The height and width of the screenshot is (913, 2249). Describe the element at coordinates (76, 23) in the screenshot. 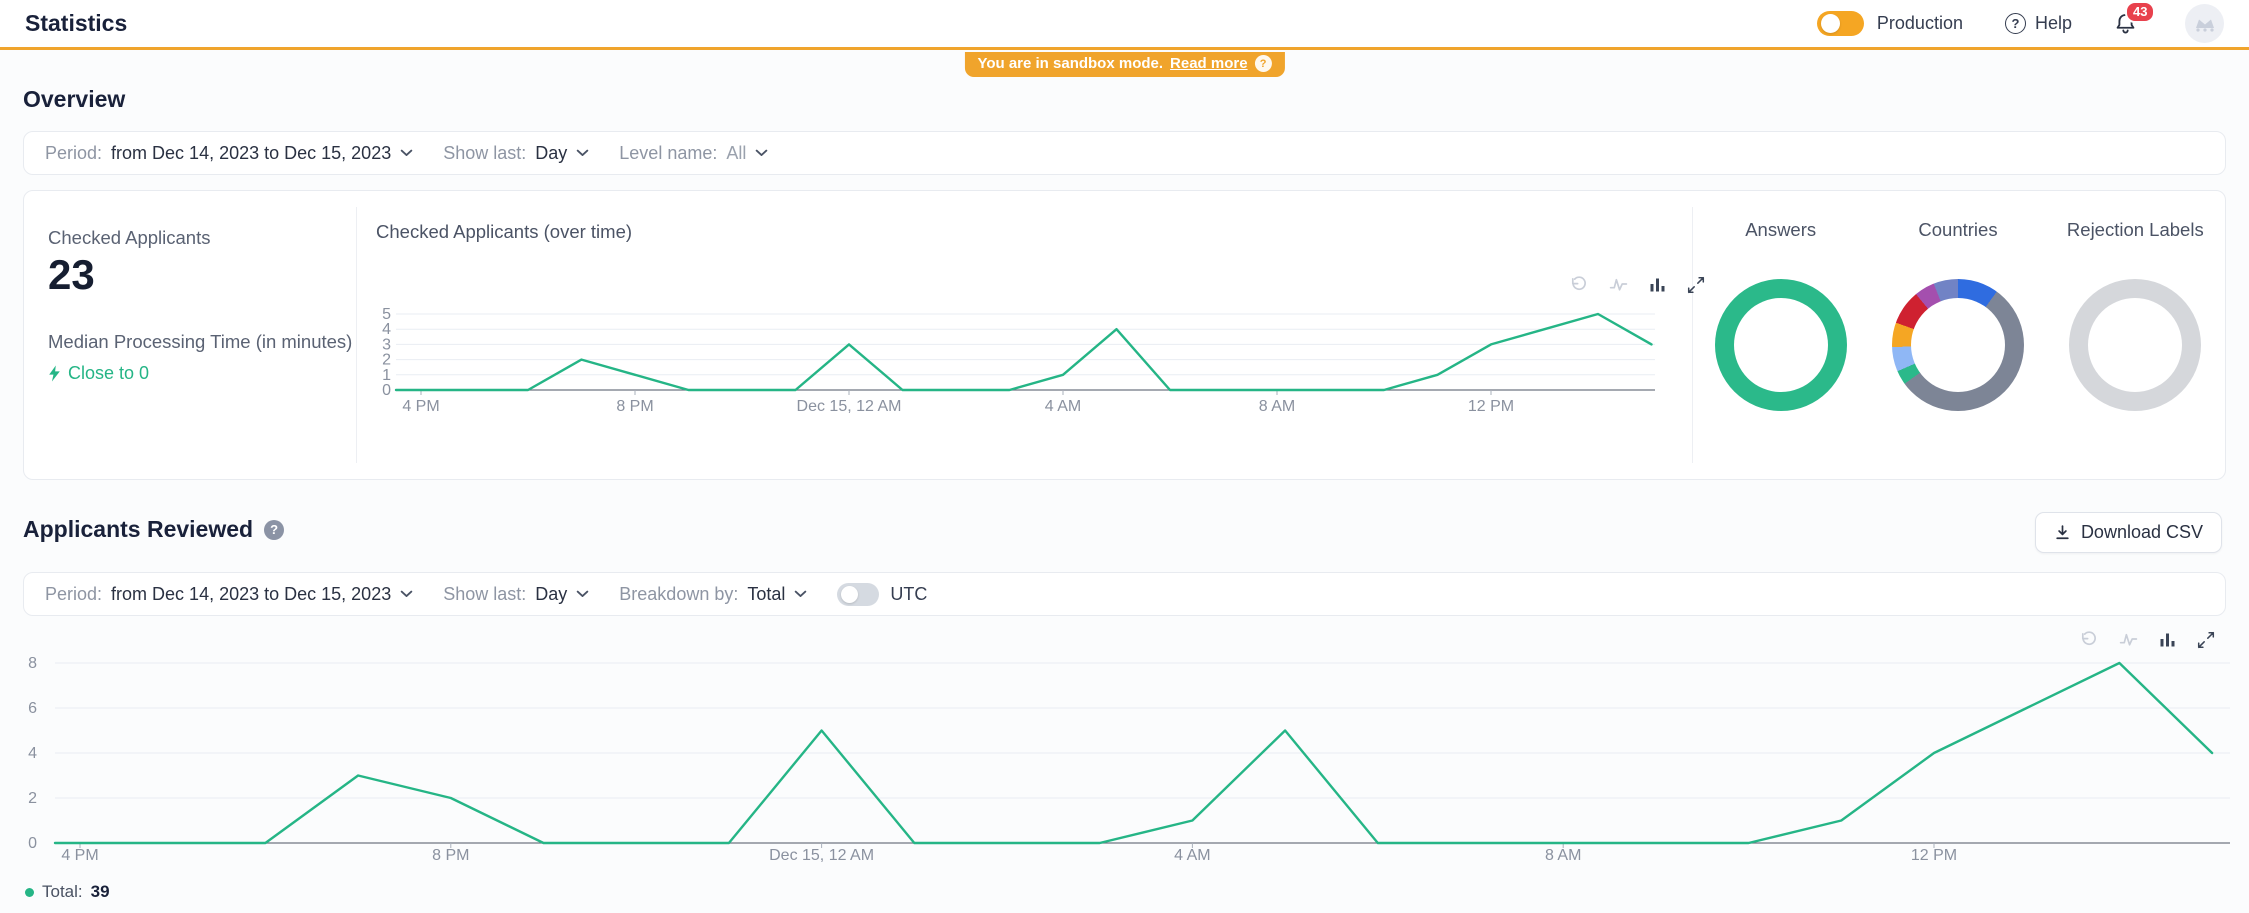

I see `page-title: Statistics` at that location.